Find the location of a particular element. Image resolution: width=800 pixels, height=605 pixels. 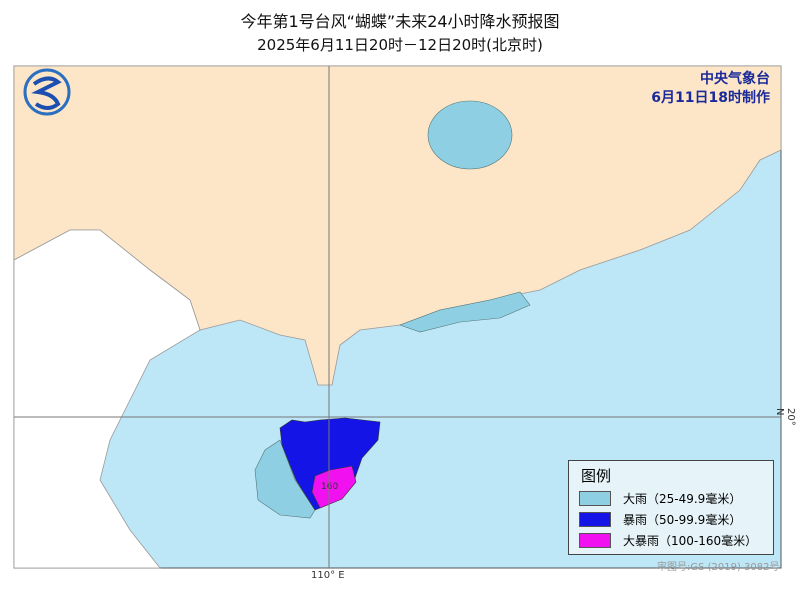

rain-area-inland is located at coordinates (470, 135).